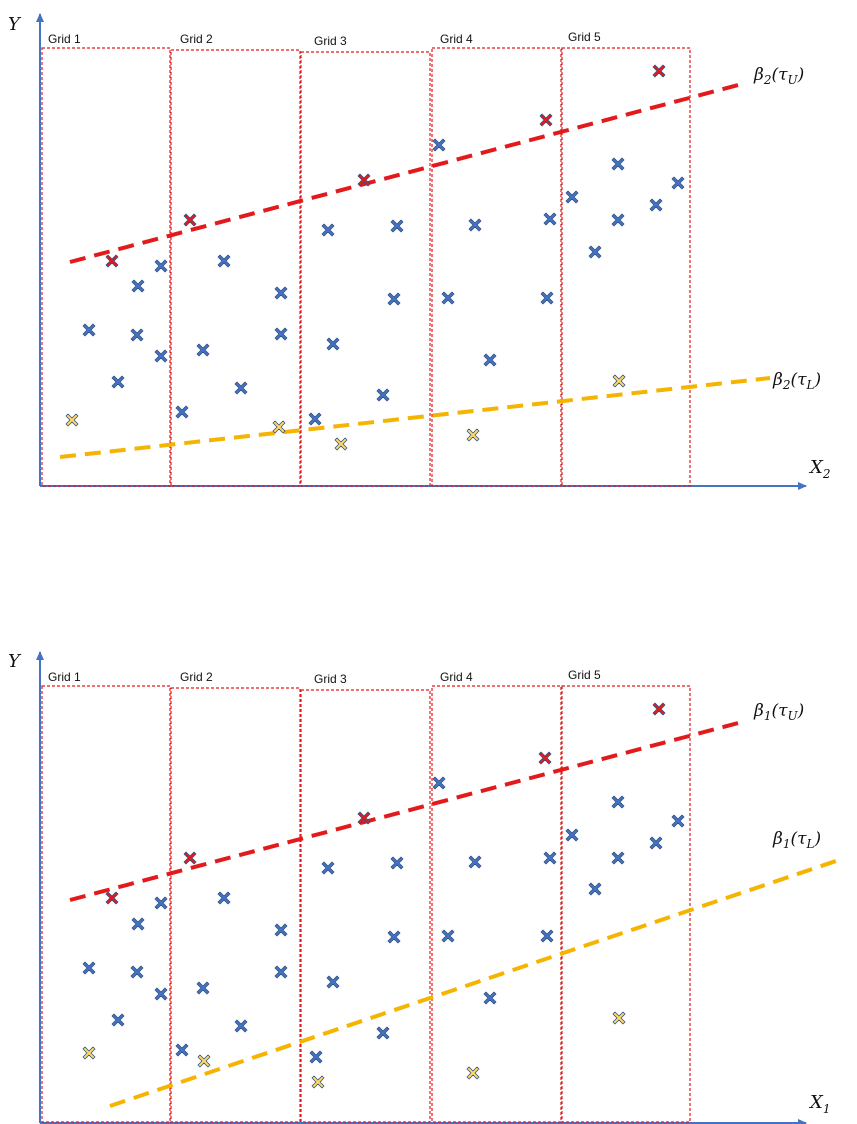  Describe the element at coordinates (778, 76) in the screenshot. I see `top-upper-line-label: β2(τU)` at that location.